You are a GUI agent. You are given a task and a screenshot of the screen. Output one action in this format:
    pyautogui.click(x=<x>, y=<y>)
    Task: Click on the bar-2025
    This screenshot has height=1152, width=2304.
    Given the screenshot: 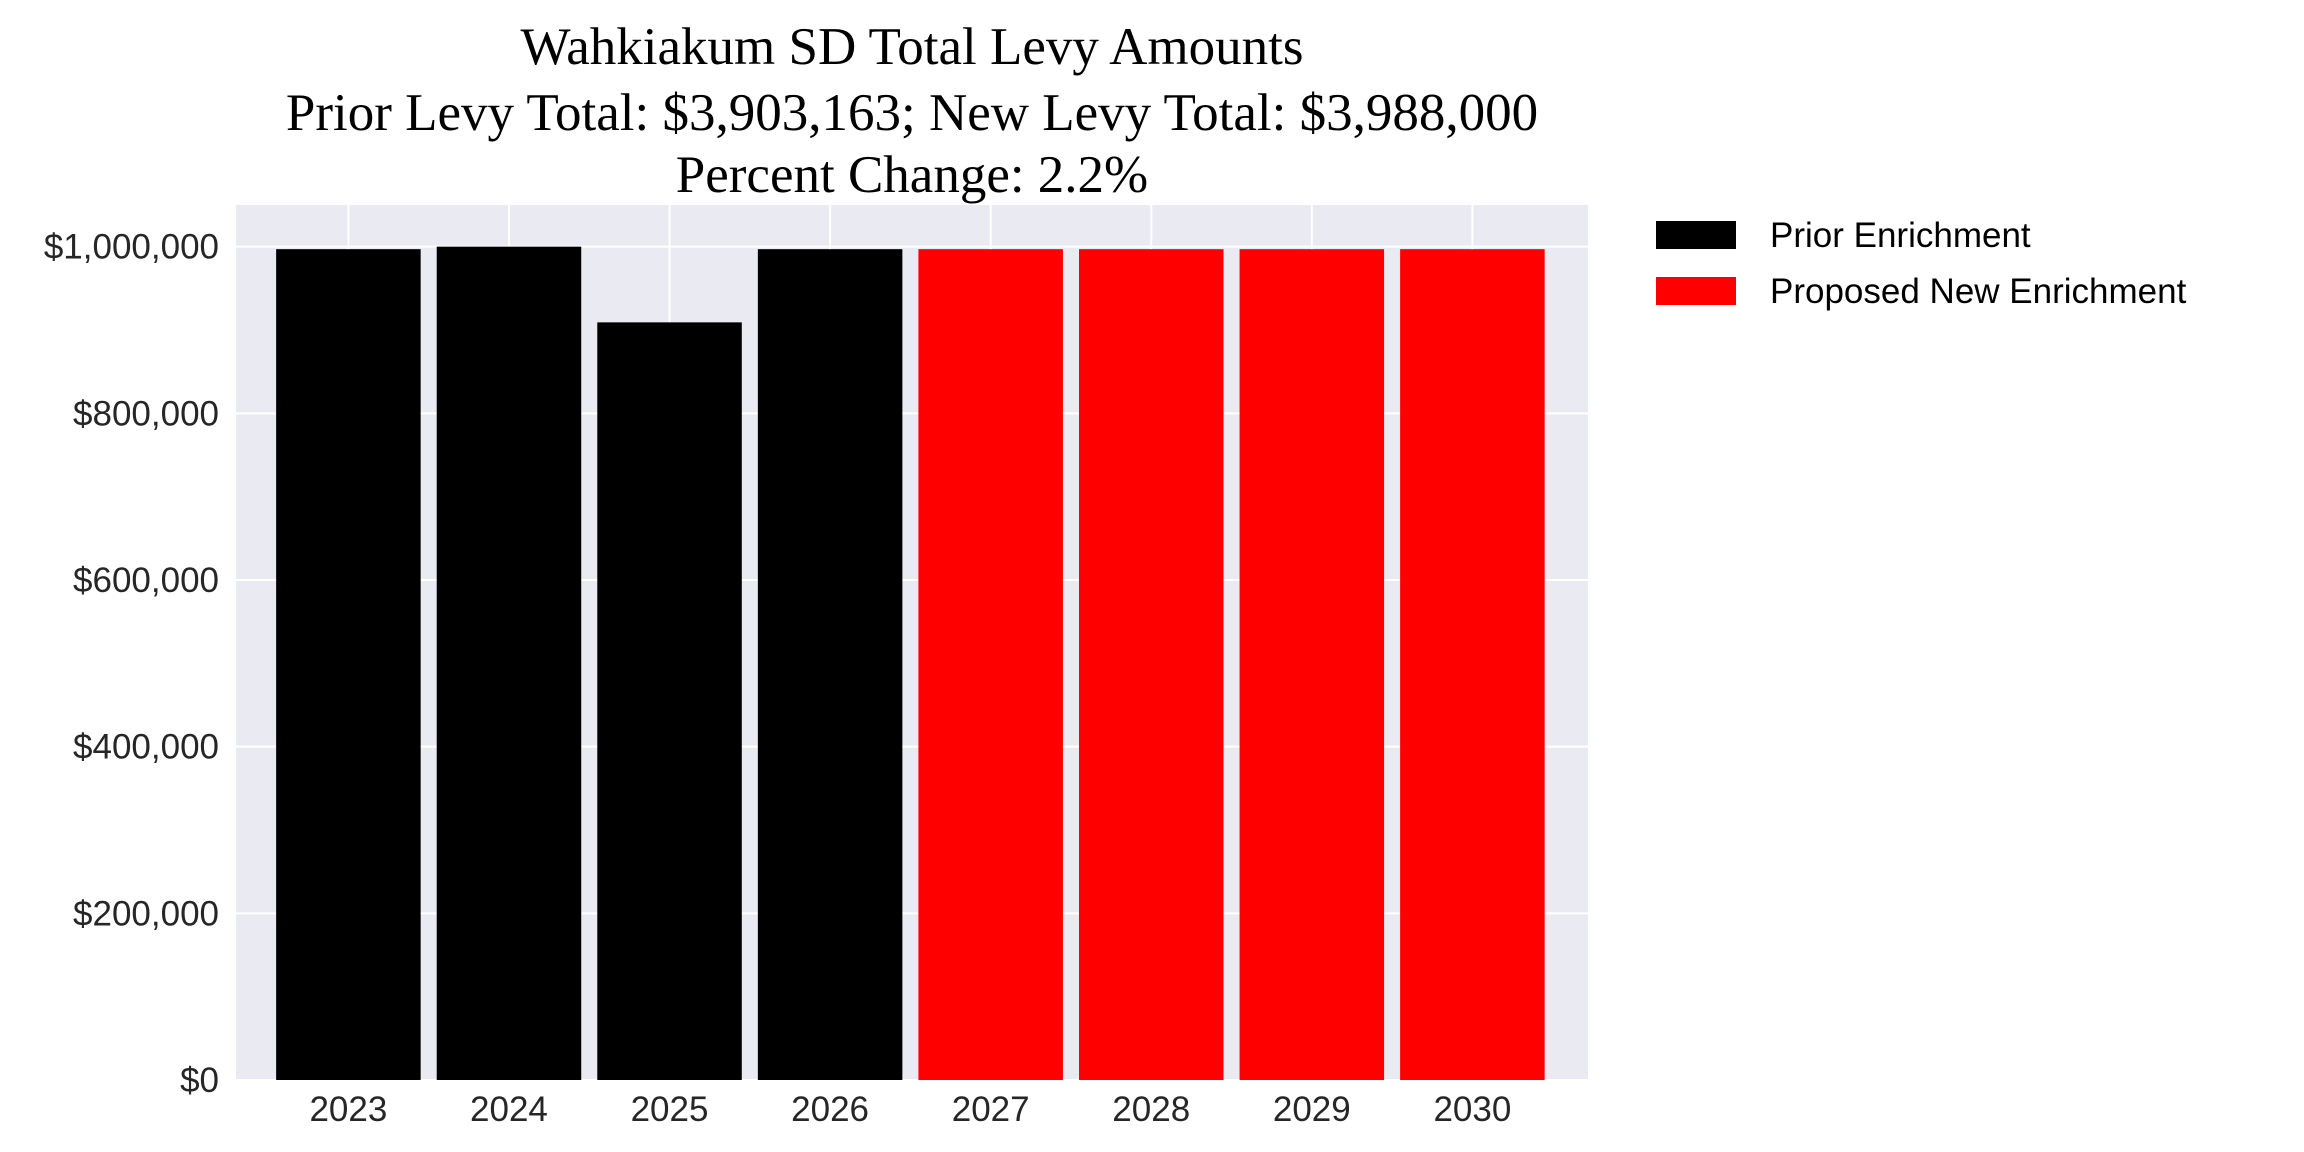 What is the action you would take?
    pyautogui.click(x=669, y=701)
    